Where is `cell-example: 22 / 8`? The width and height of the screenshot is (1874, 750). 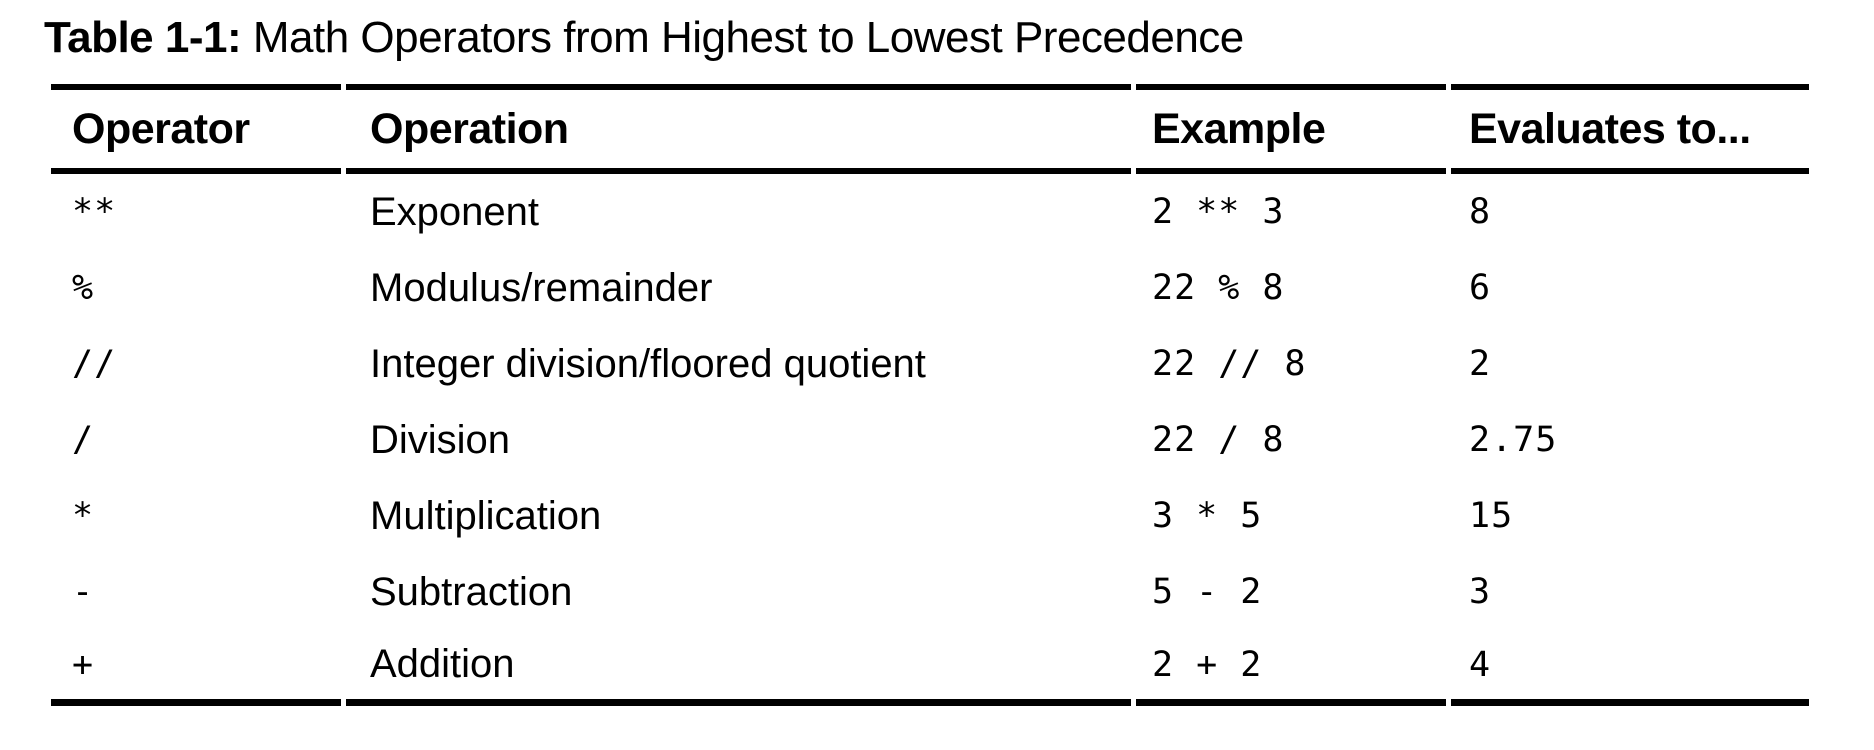
cell-example: 22 / 8 is located at coordinates (1218, 440).